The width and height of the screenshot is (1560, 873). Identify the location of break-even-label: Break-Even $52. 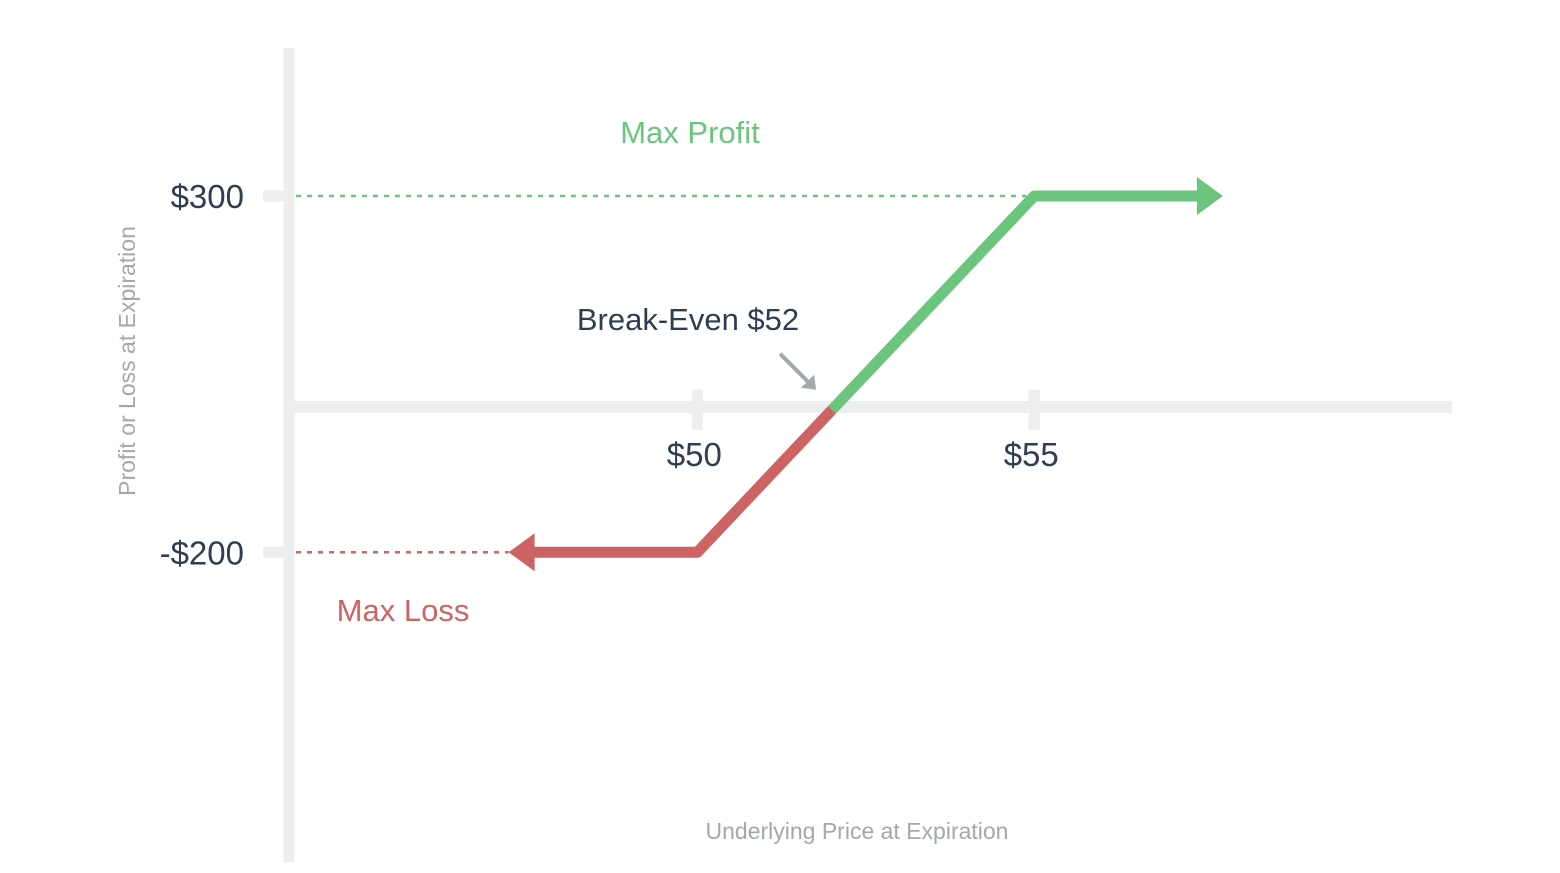
(688, 319).